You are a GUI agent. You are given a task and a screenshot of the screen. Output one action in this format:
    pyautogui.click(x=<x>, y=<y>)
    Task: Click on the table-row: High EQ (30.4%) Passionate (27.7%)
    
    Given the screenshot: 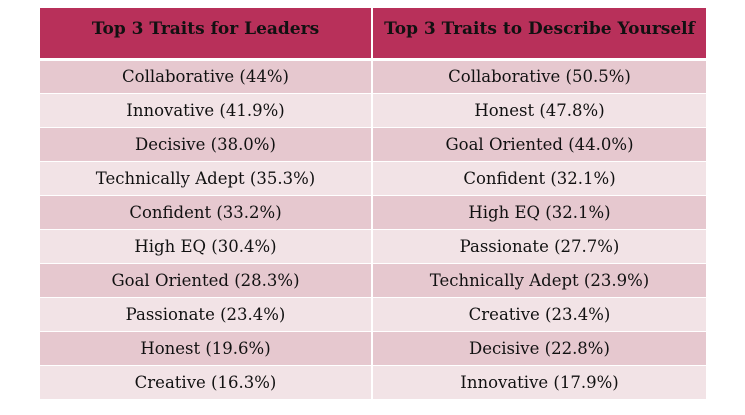 What is the action you would take?
    pyautogui.click(x=373, y=246)
    